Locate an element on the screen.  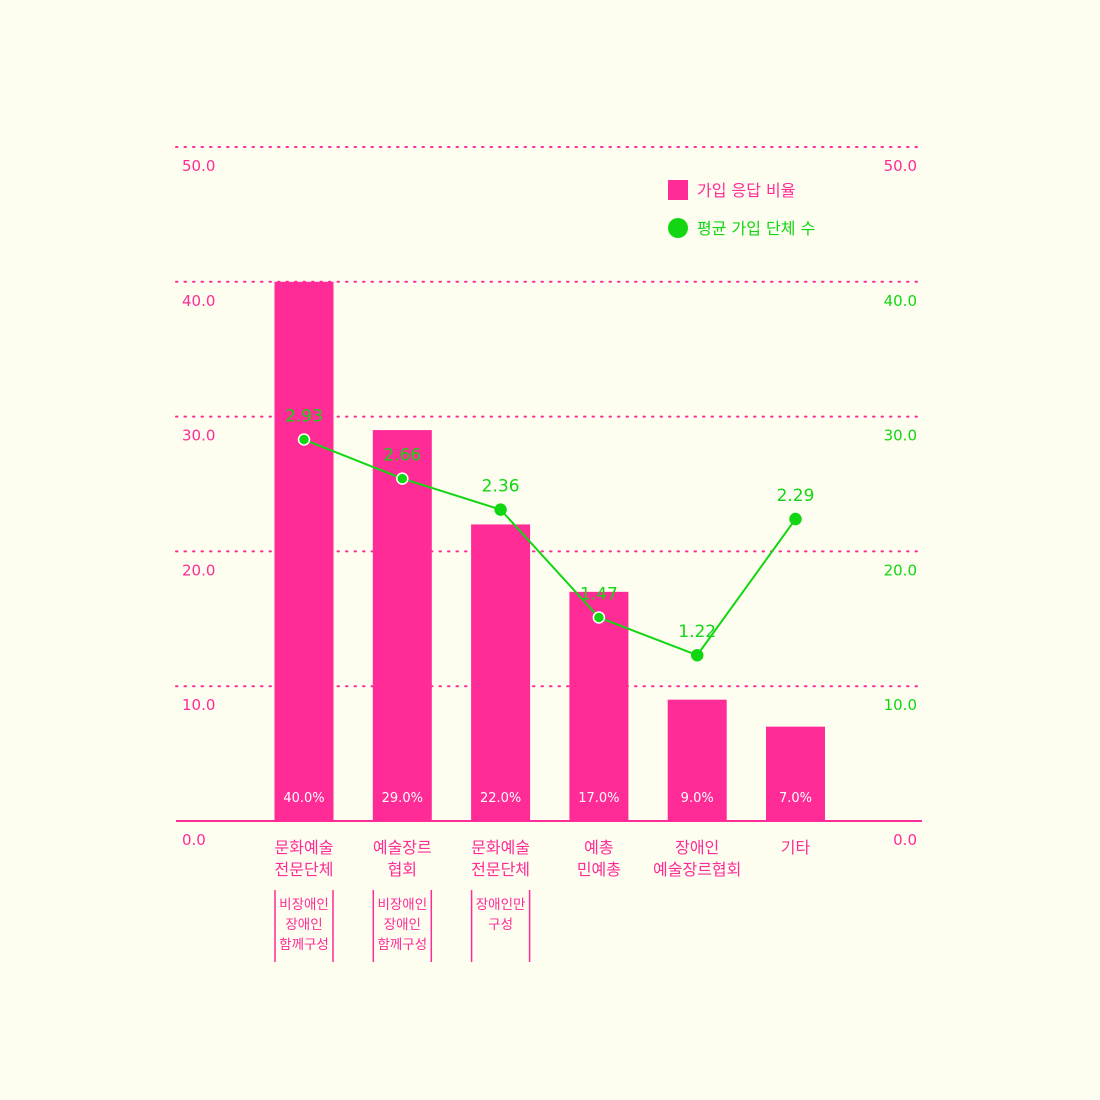
category-label: 협회 is located at coordinates (402, 869).